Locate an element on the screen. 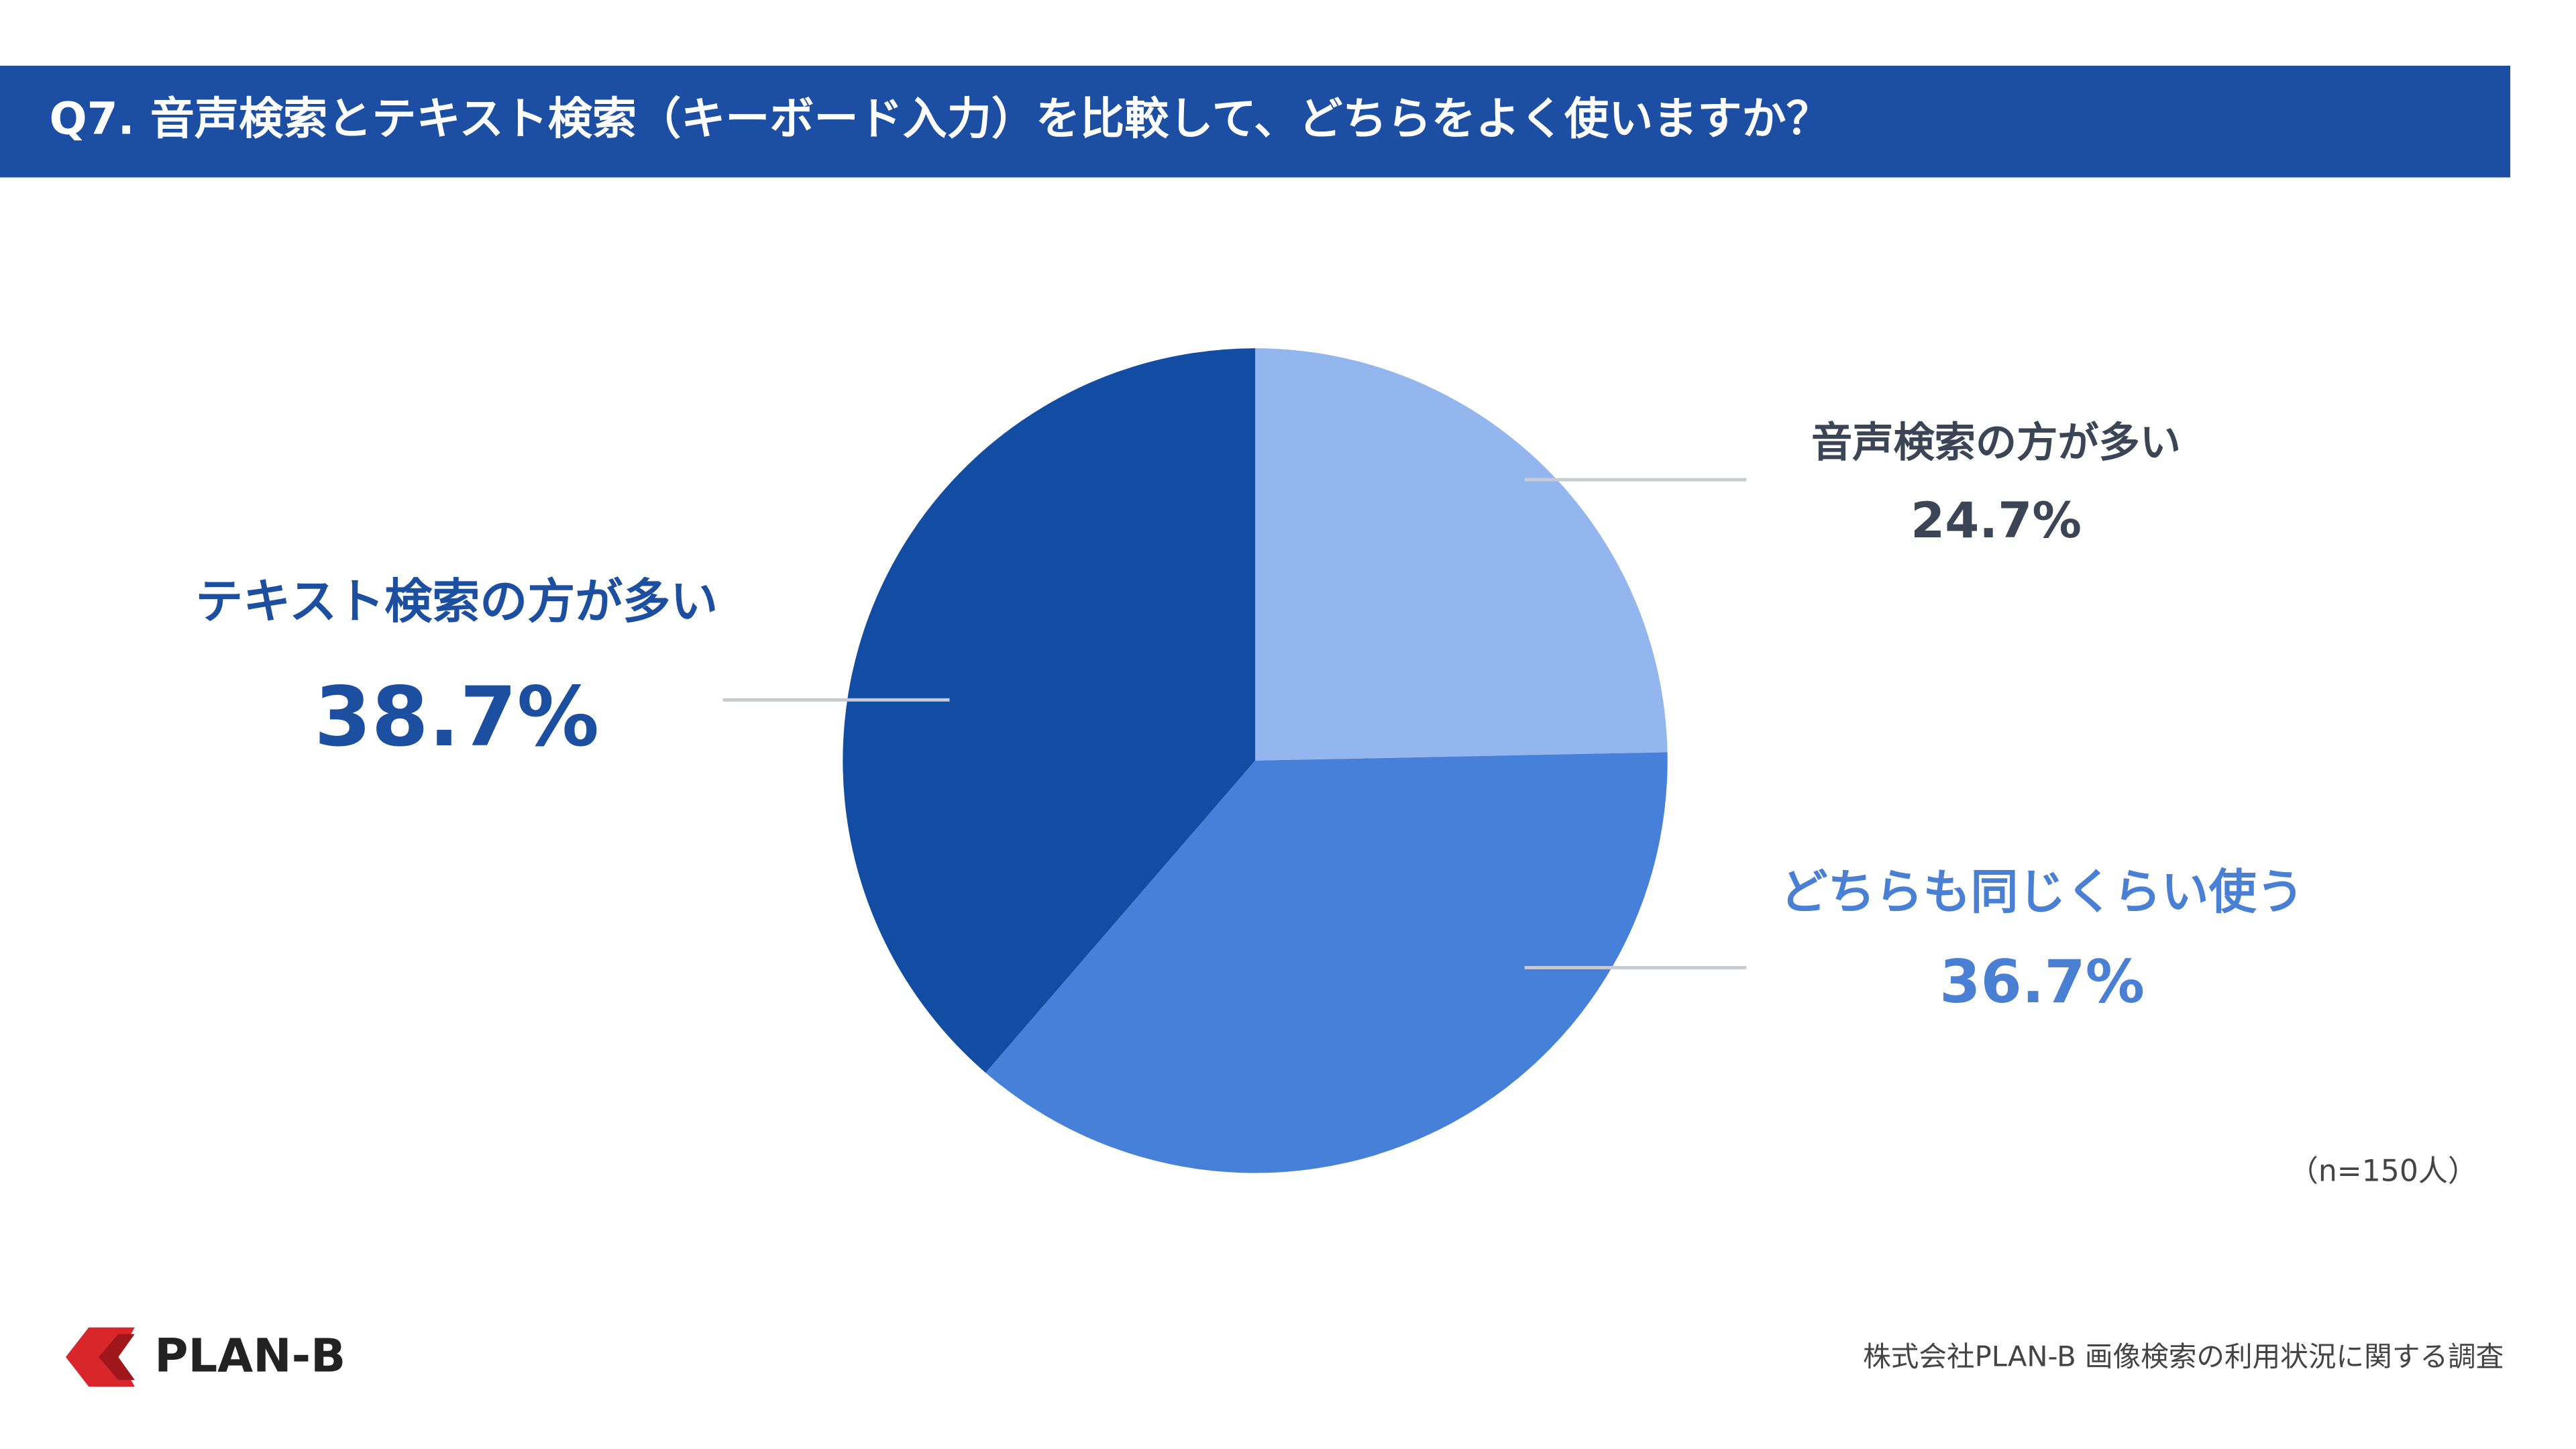 The width and height of the screenshot is (2576, 1449). slice-label: テキスト検索の方が多い is located at coordinates (456, 601).